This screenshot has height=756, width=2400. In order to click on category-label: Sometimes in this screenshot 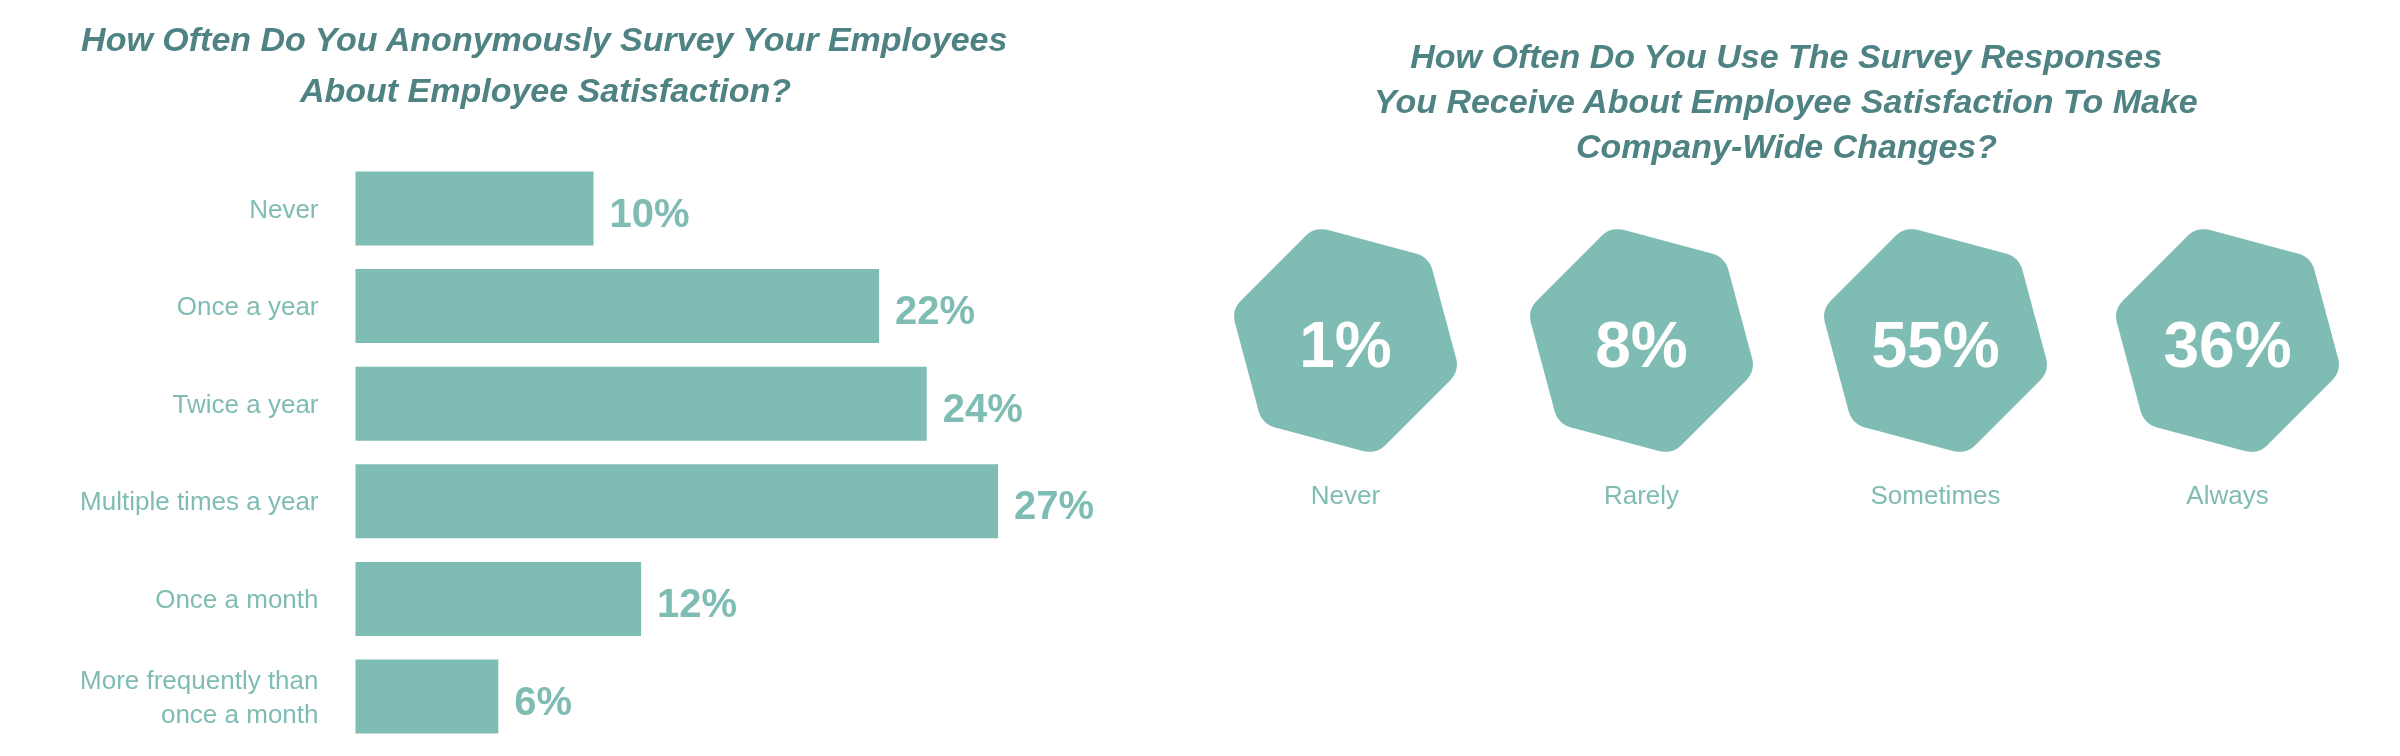, I will do `click(1935, 494)`.